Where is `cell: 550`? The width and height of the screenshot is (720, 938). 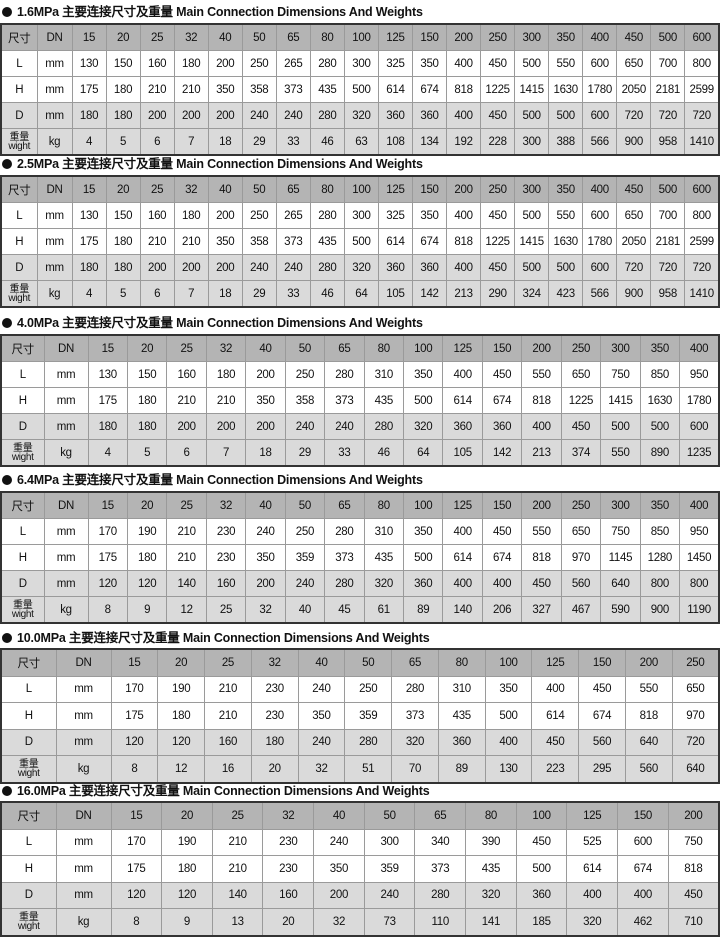
cell: 550 is located at coordinates (648, 689).